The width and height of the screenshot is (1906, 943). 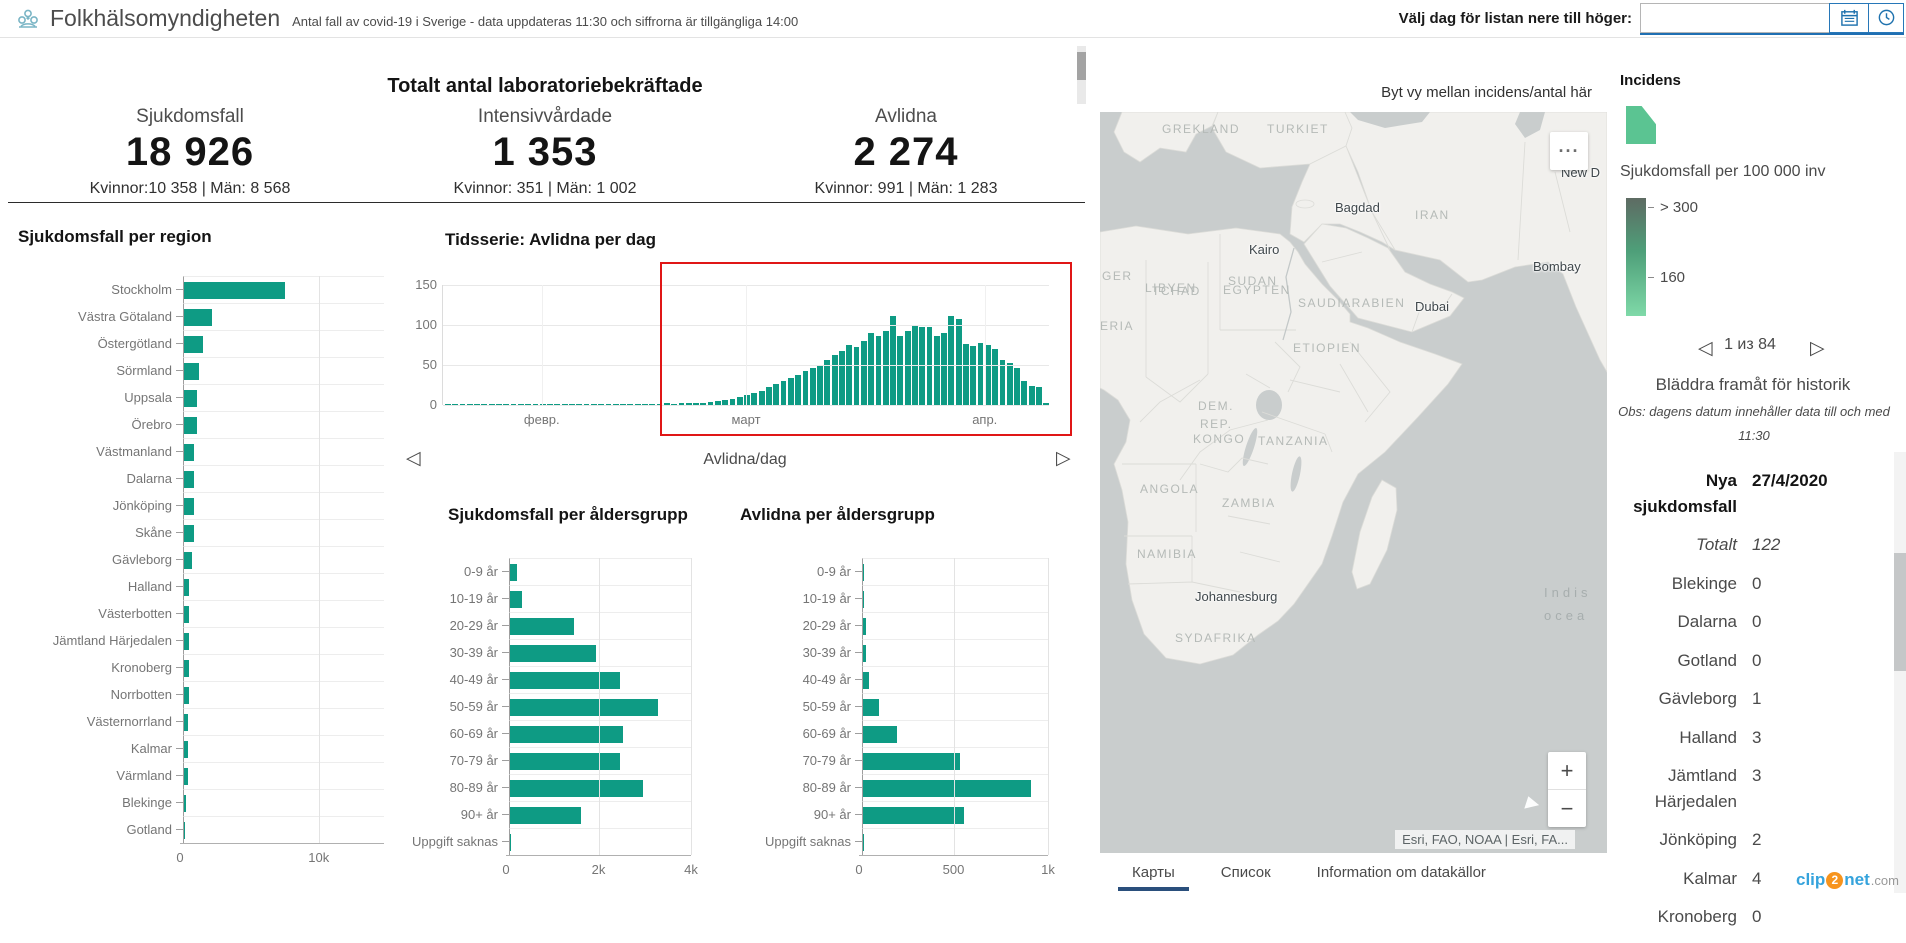 What do you see at coordinates (1849, 17) in the screenshot?
I see `calendar-button` at bounding box center [1849, 17].